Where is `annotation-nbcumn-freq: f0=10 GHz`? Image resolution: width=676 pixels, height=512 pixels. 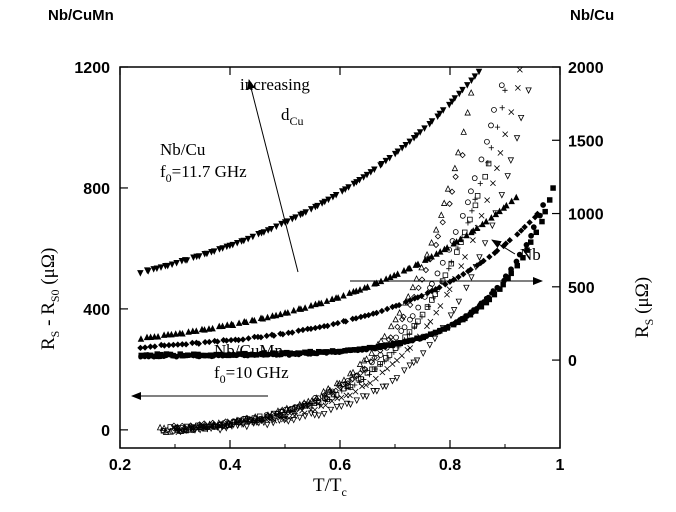 annotation-nbcumn-freq: f0=10 GHz is located at coordinates (251, 374).